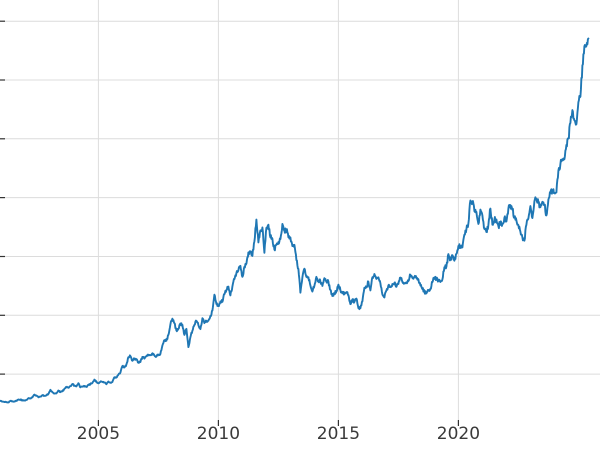 The image size is (600, 450). I want to click on x-tick-label: 2005, so click(98, 434).